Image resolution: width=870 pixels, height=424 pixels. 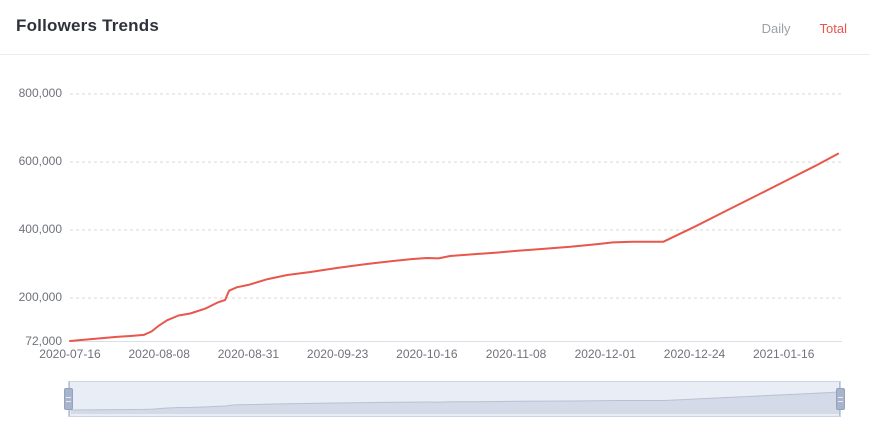 I want to click on x-tick-label: 2020-09-23, so click(x=337, y=354).